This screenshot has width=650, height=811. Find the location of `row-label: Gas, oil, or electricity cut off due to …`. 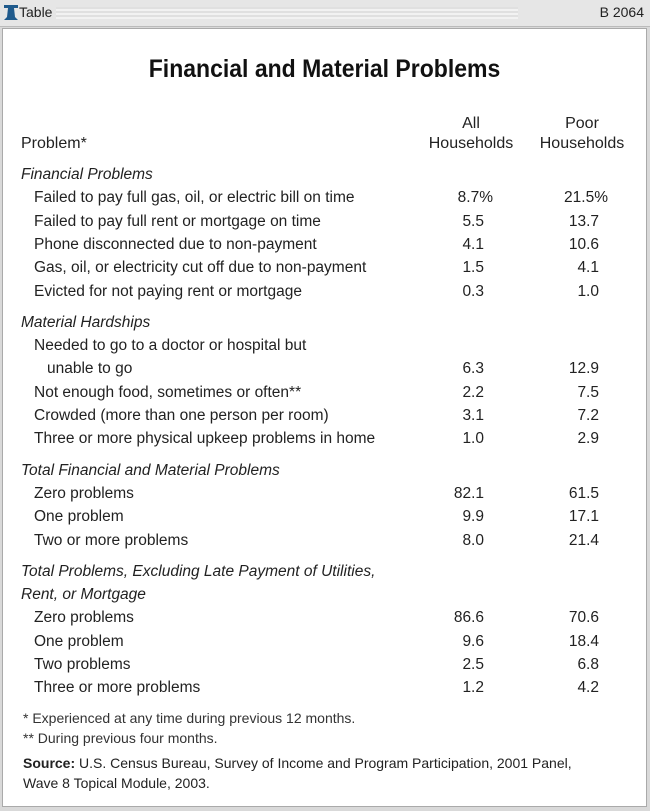

row-label: Gas, oil, or electricity cut off due to … is located at coordinates (200, 268).